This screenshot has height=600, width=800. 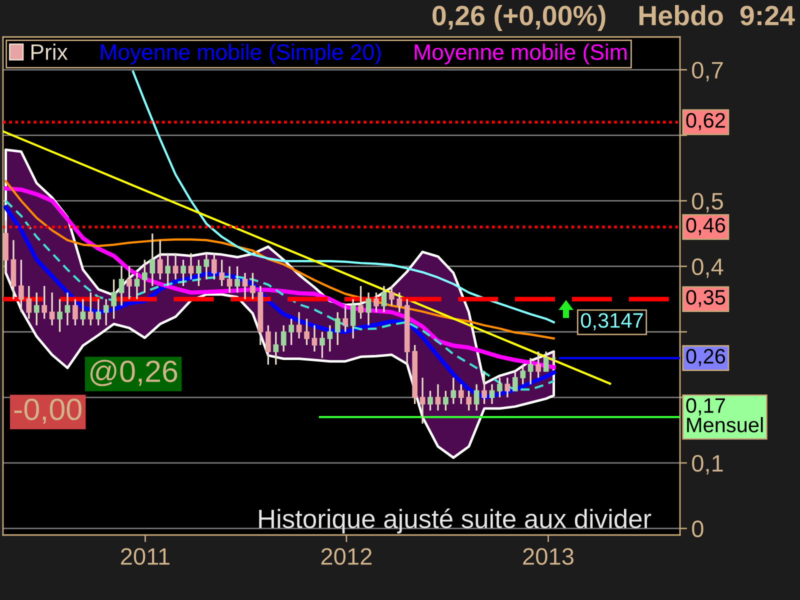 I want to click on ref-line-label: 0,62, so click(x=705, y=121).